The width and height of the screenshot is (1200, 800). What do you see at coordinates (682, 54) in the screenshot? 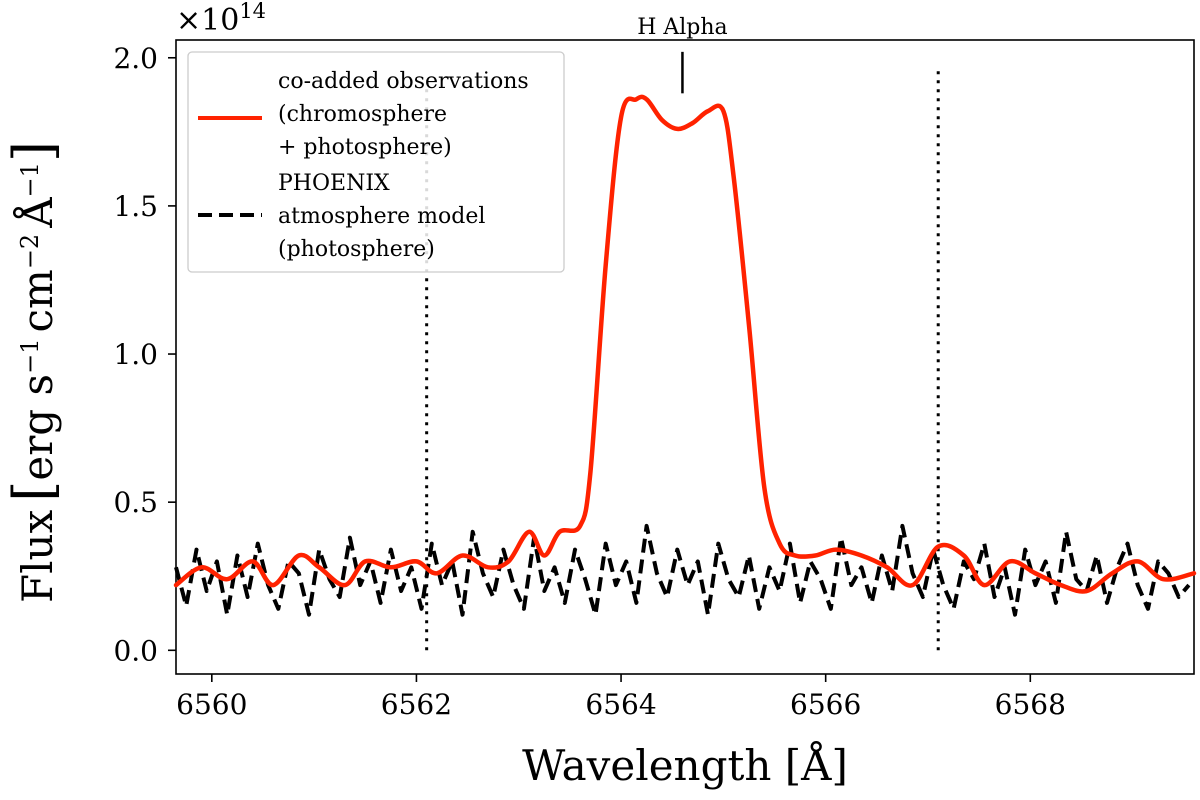
I see `h-alpha-annotation: H Alpha` at bounding box center [682, 54].